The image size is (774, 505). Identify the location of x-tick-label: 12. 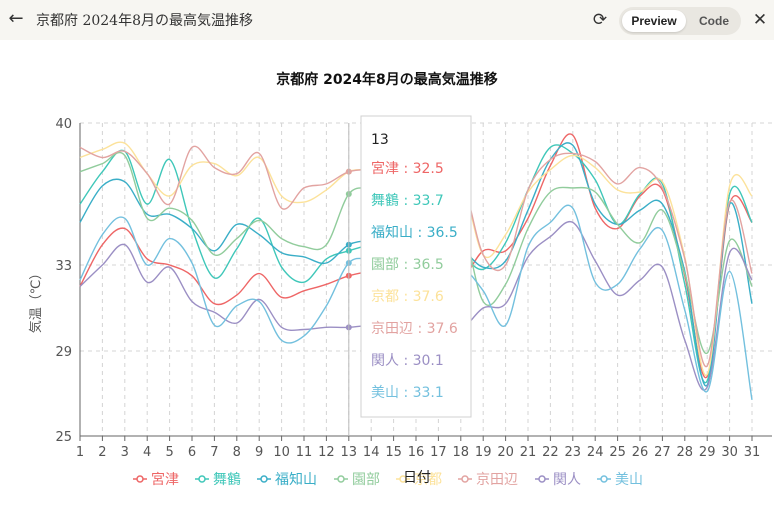
(326, 452).